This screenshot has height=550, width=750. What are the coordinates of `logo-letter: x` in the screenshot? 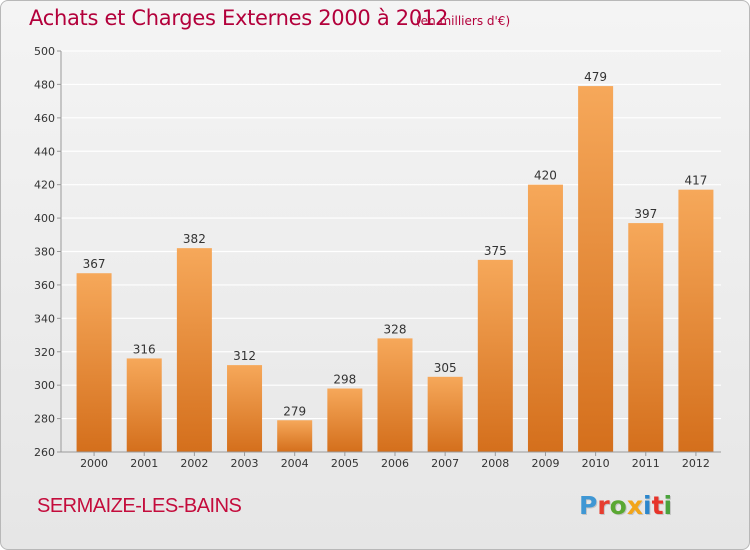 It's located at (634, 505).